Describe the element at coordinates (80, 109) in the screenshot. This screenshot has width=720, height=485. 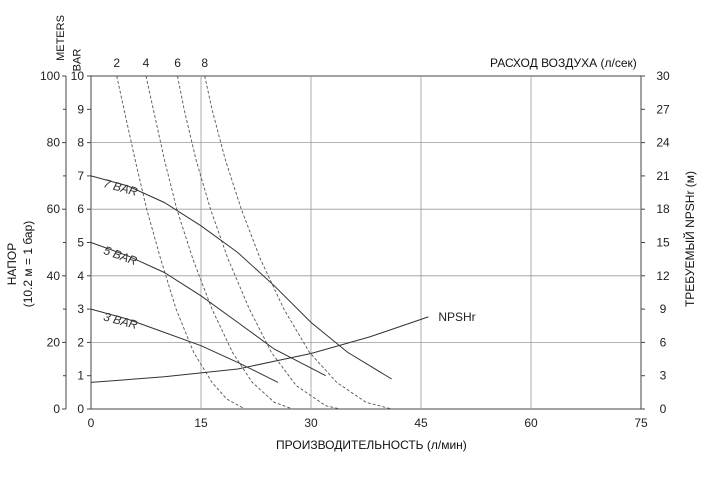
I see `bar-tick-label: 9` at that location.